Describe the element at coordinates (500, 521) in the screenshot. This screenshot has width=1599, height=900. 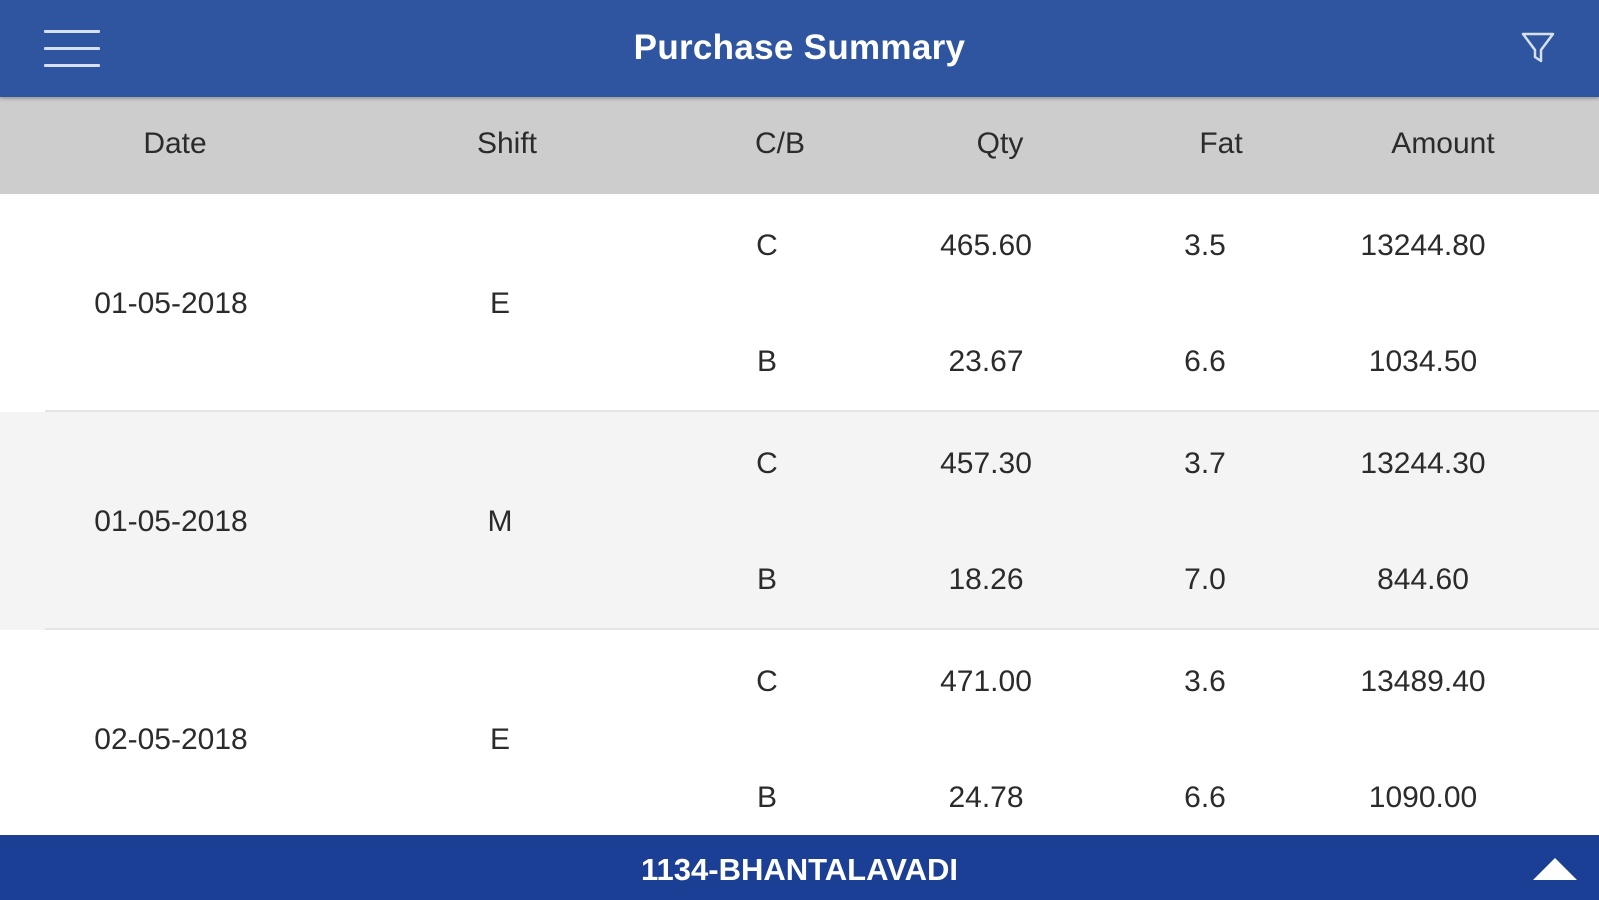
I see `row-shift: M` at that location.